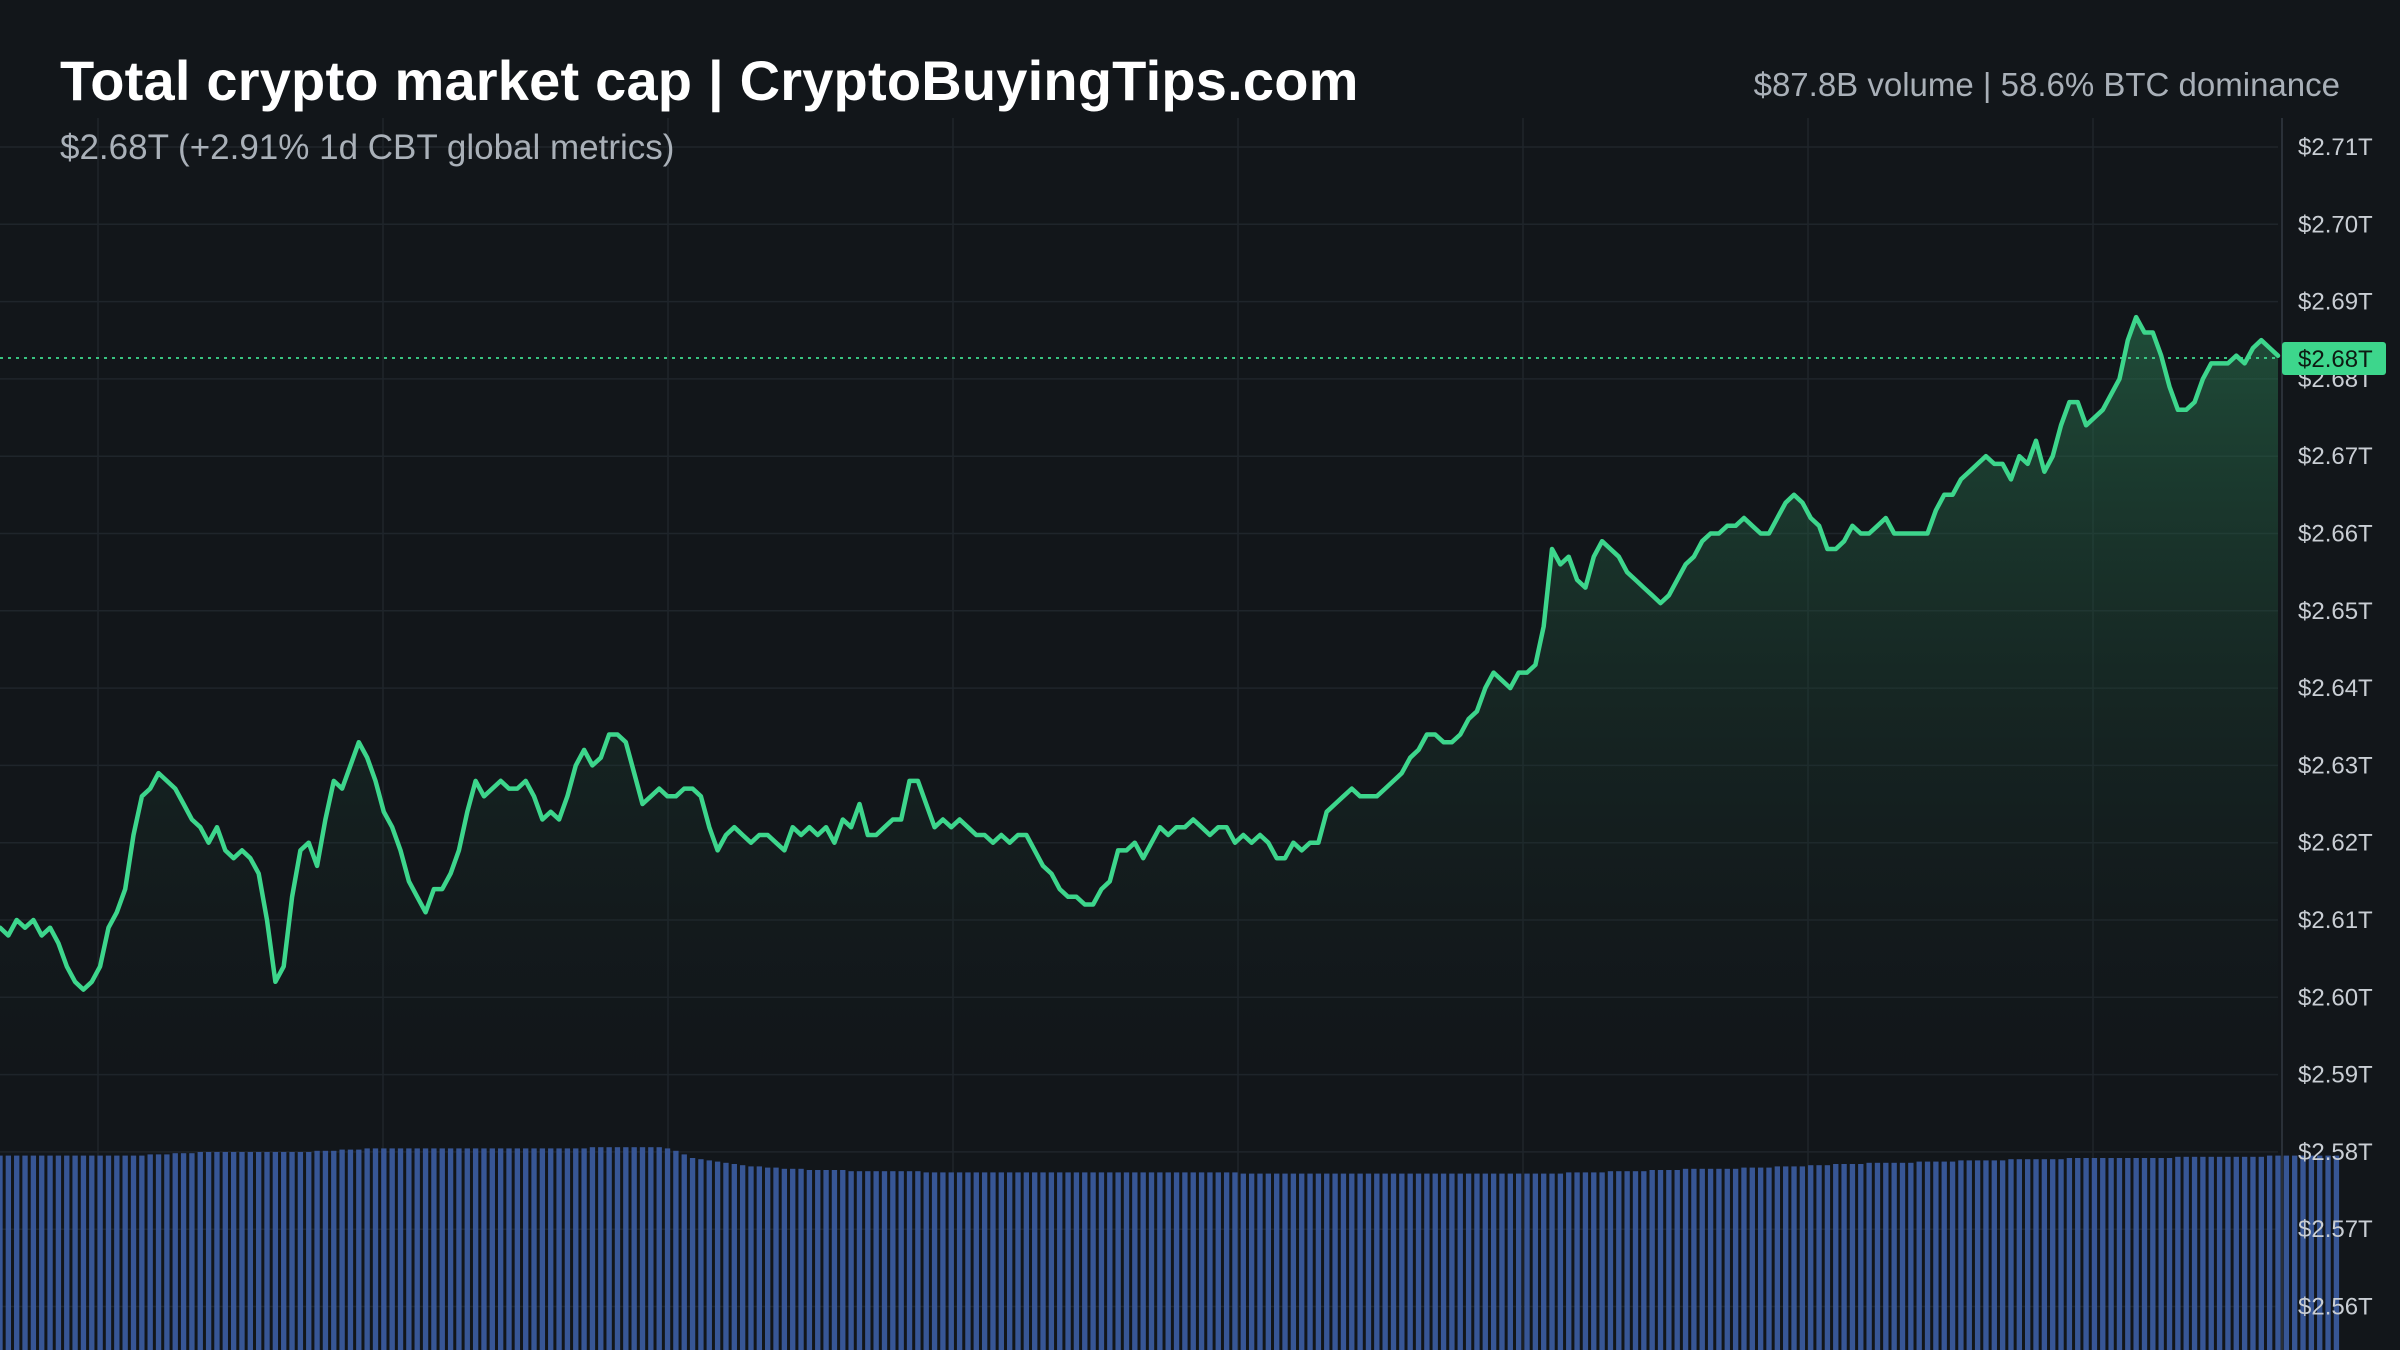 This screenshot has height=1350, width=2400. I want to click on volume-bars, so click(1170, 1248).